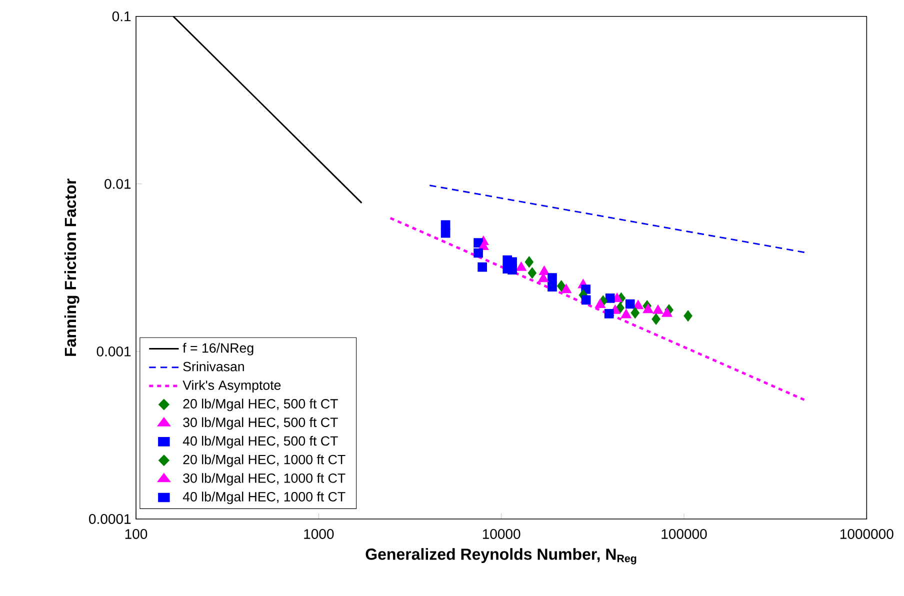 This screenshot has width=904, height=596. Describe the element at coordinates (264, 498) in the screenshot. I see `legend-label: 40 lb/Mgal HEC, 1000 ft CT` at that location.